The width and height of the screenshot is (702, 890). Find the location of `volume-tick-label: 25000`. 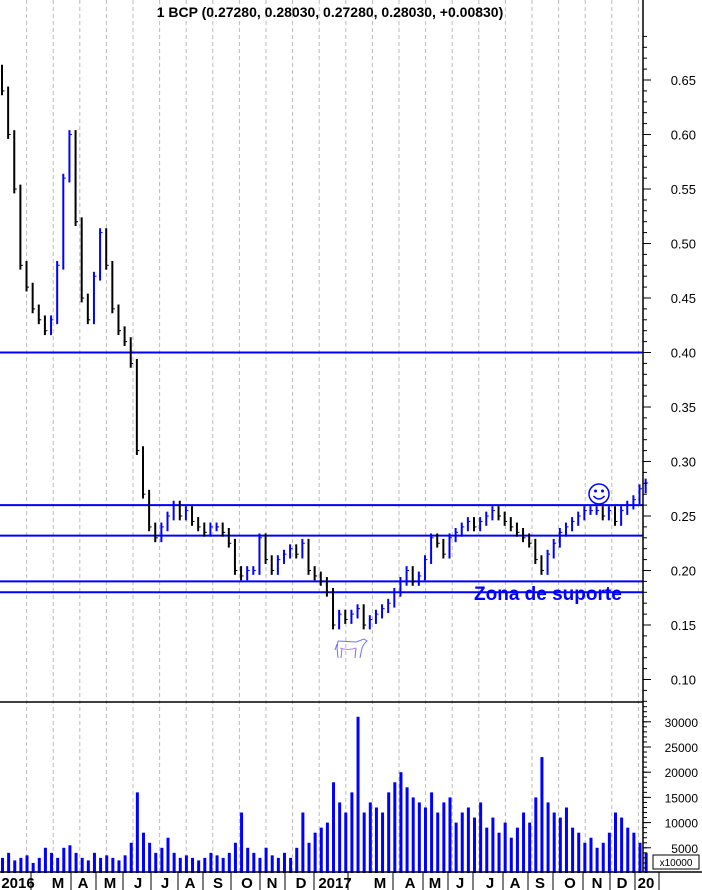

volume-tick-label: 25000 is located at coordinates (682, 748).